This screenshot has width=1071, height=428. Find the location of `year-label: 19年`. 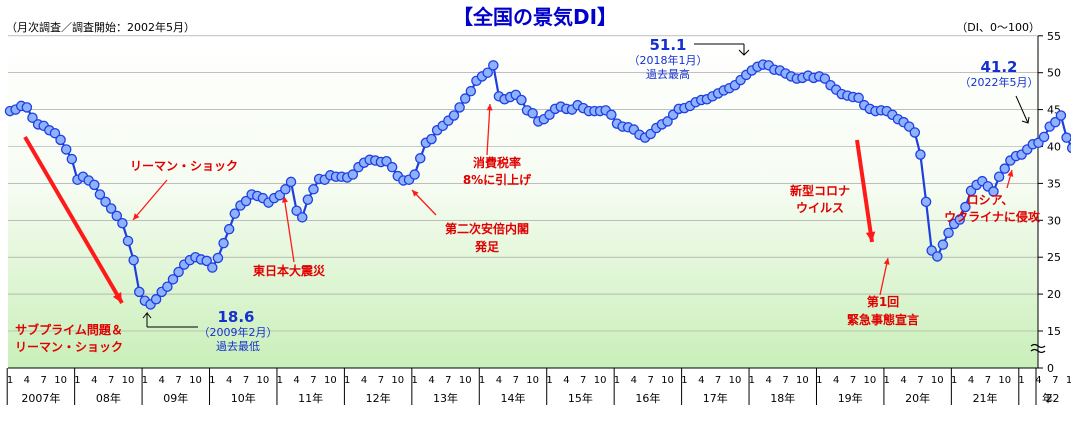

year-label: 19年 is located at coordinates (850, 398).